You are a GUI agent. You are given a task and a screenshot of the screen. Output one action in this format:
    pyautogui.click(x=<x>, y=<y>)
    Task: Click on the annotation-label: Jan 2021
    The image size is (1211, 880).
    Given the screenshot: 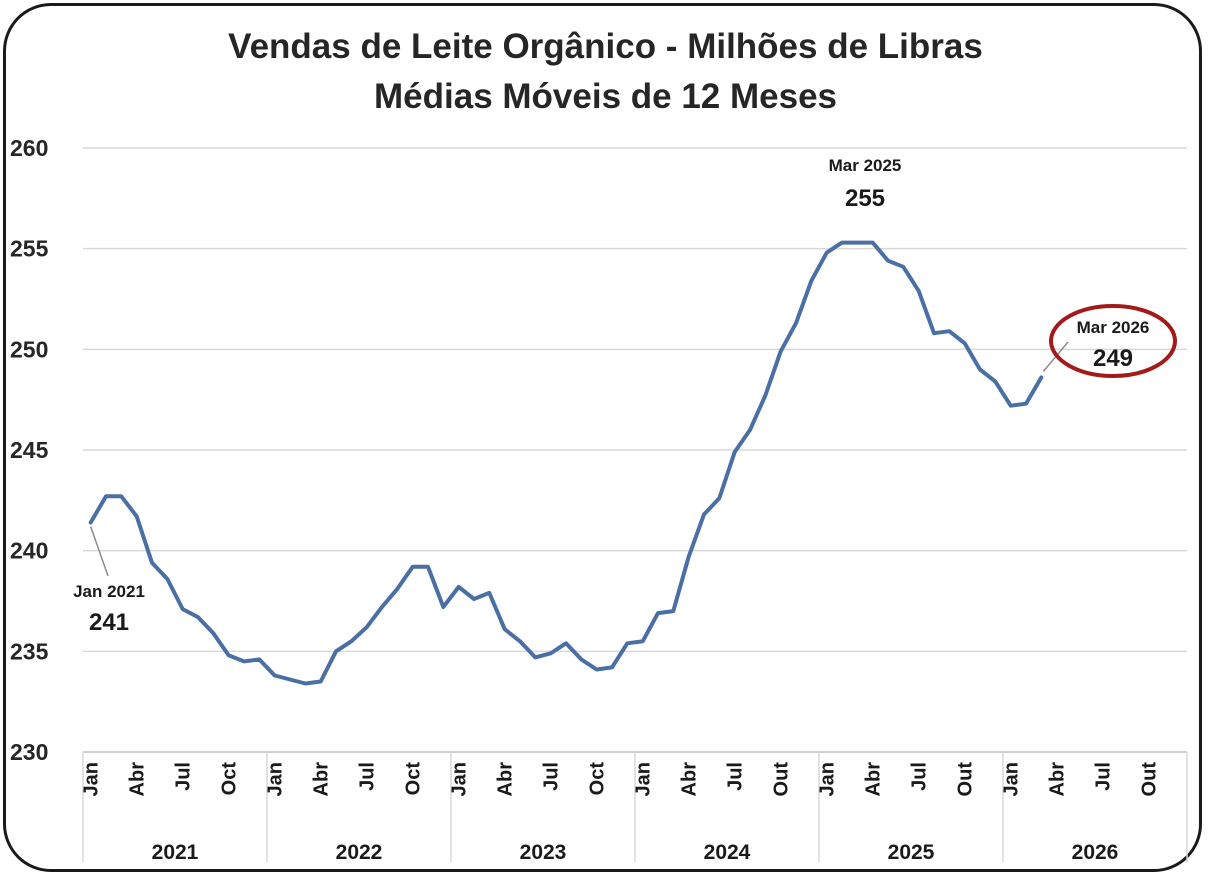 What is the action you would take?
    pyautogui.click(x=109, y=591)
    